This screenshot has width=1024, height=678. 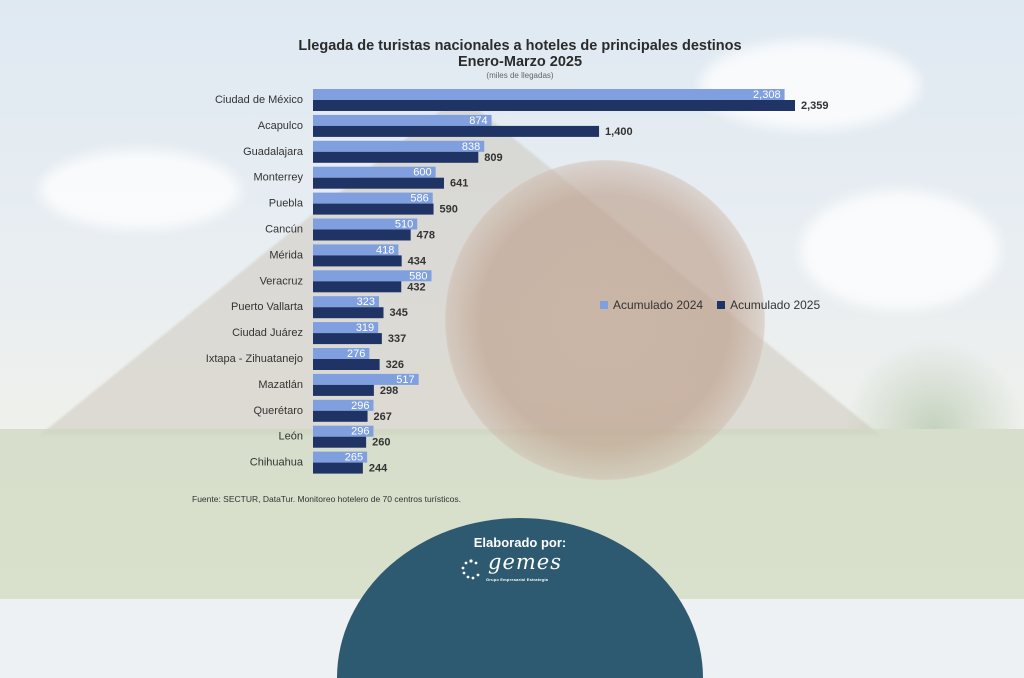 What do you see at coordinates (383, 417) in the screenshot?
I see `value-label-2025-queretaro: 267` at bounding box center [383, 417].